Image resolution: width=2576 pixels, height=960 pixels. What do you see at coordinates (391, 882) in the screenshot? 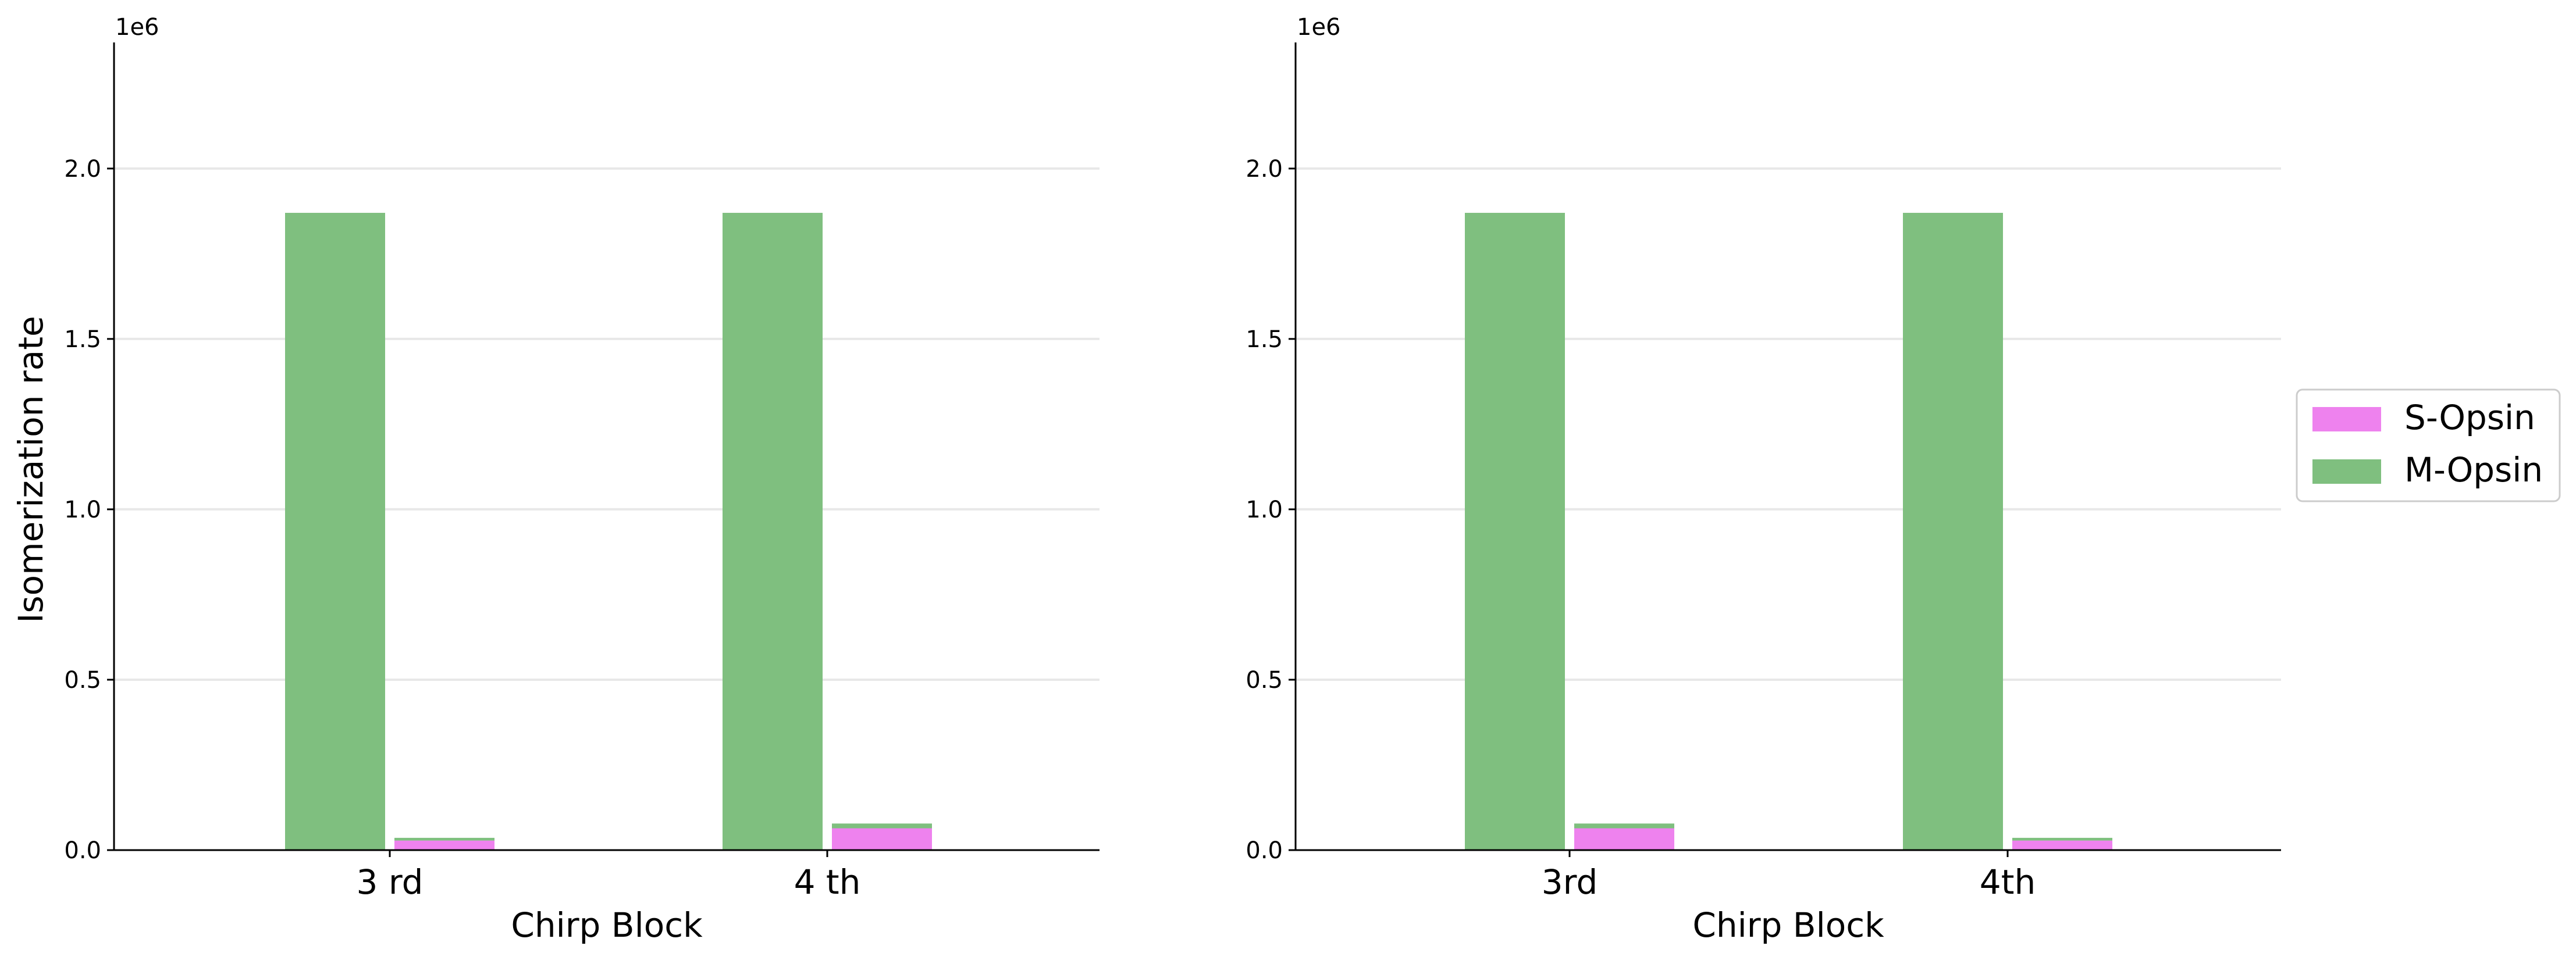
I see `x-tick-label: 3 rd` at bounding box center [391, 882].